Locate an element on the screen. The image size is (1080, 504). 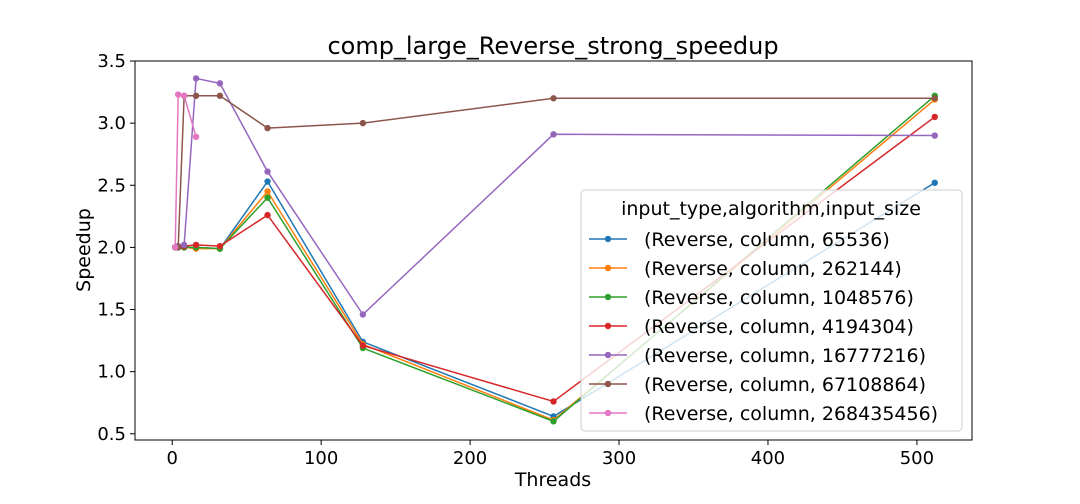
x-tick-label: 100 is located at coordinates (321, 458).